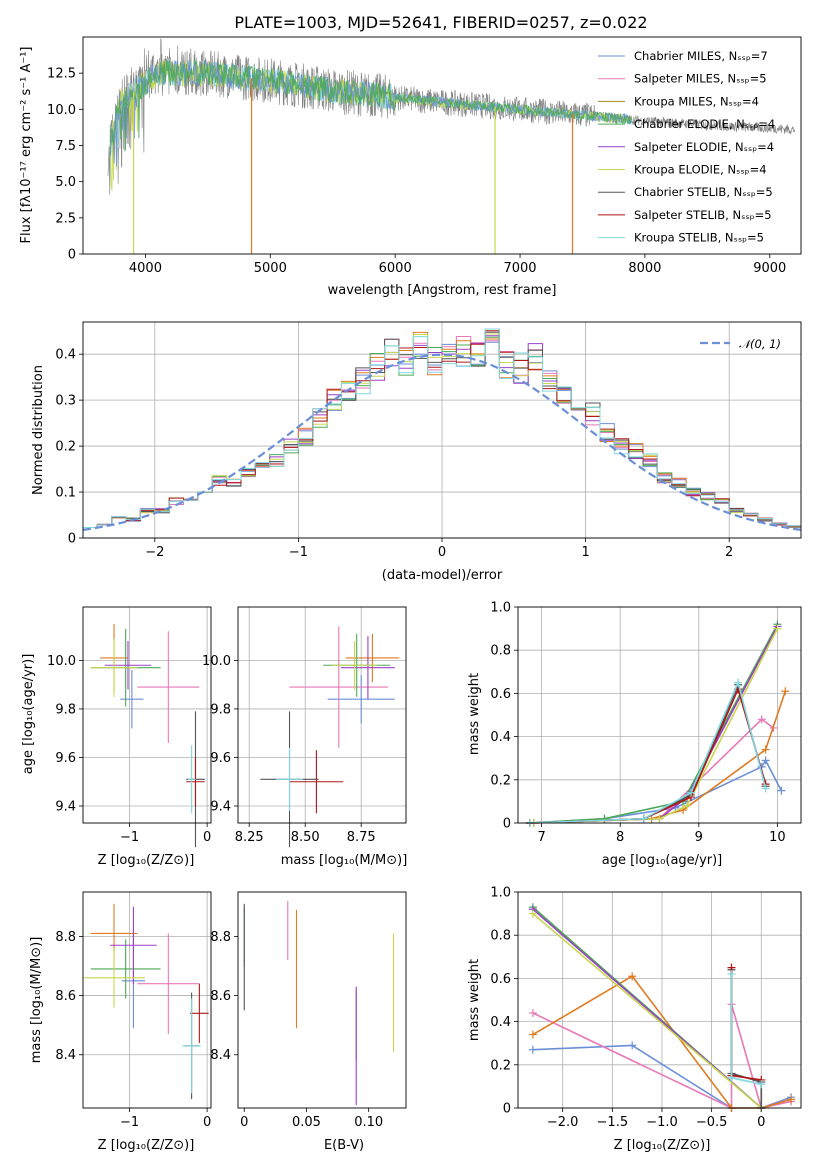  I want to click on weight_vs_age-axes: 7 8 9 10 0 0.2 0.4 0.6 0.8 1.0, so click(646, 723).